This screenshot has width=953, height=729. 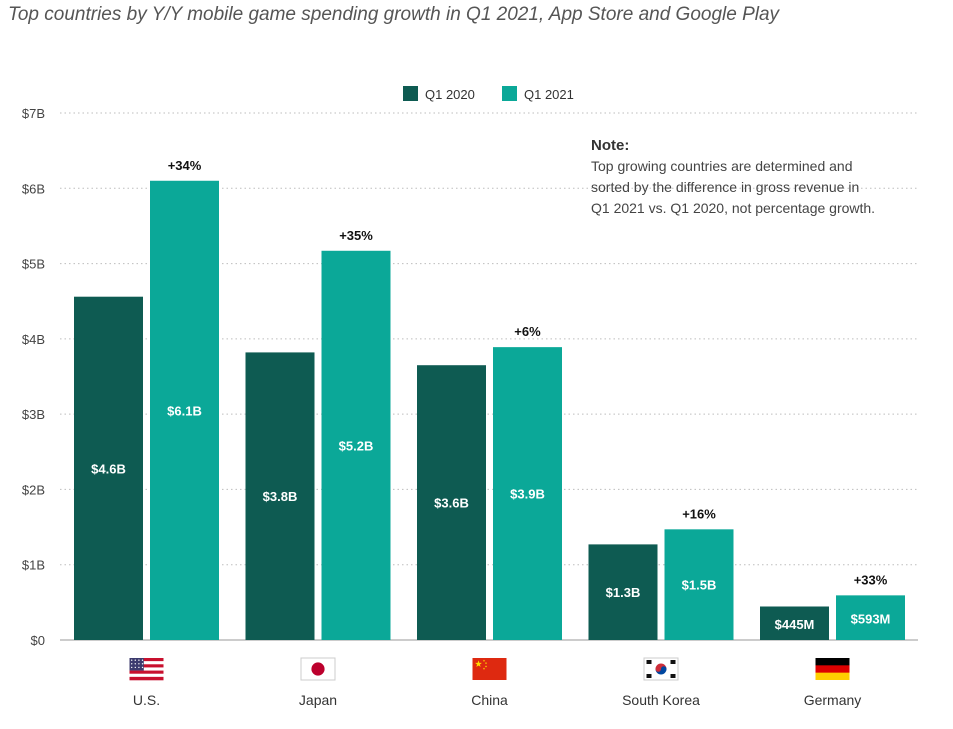 What do you see at coordinates (33, 264) in the screenshot?
I see `y-tick-label: $5B` at bounding box center [33, 264].